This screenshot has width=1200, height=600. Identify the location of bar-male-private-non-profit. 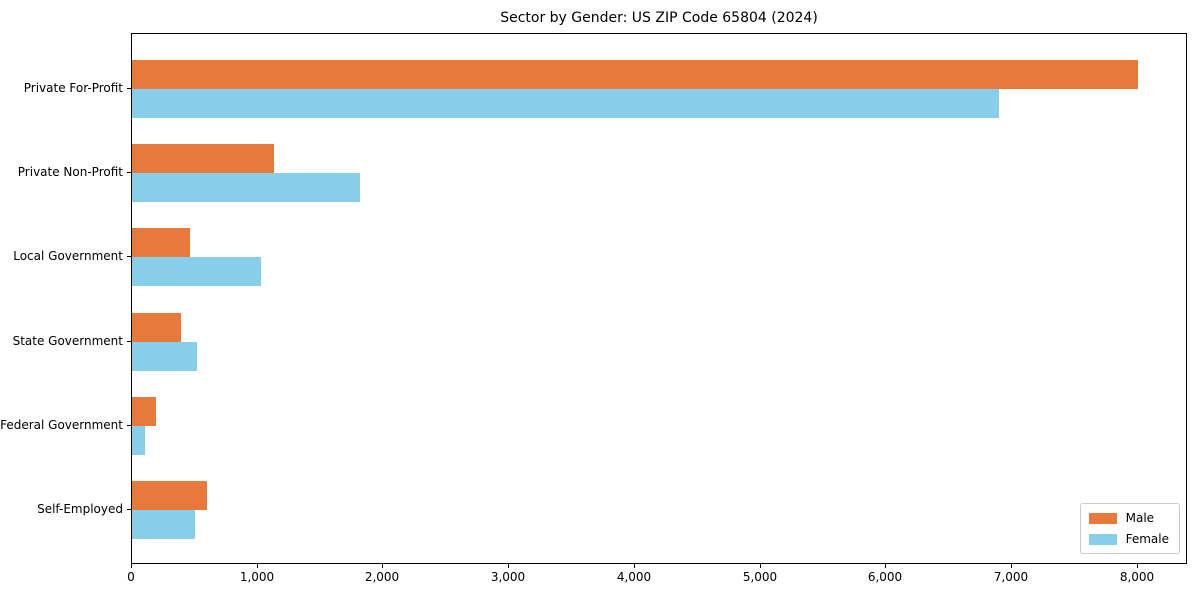
(203, 159).